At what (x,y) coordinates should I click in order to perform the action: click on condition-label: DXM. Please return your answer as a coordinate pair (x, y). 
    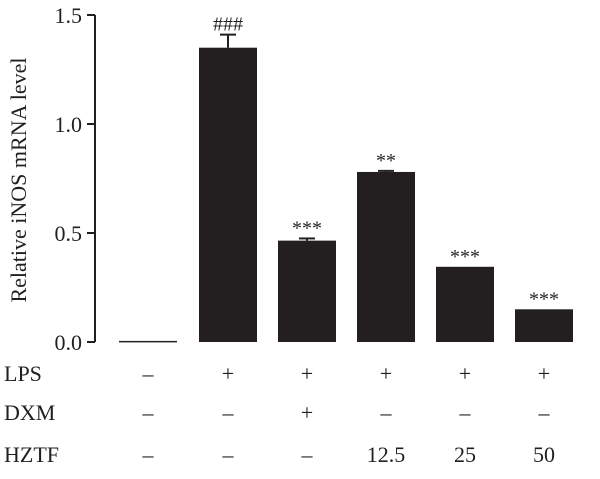
    Looking at the image, I should click on (29, 412).